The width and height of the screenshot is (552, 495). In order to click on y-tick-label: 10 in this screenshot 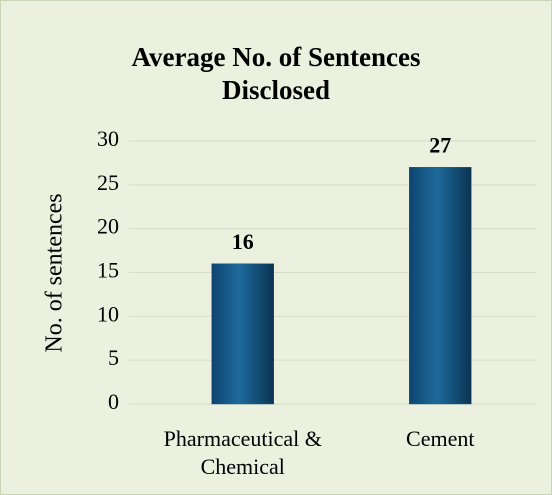, I will do `click(108, 313)`.